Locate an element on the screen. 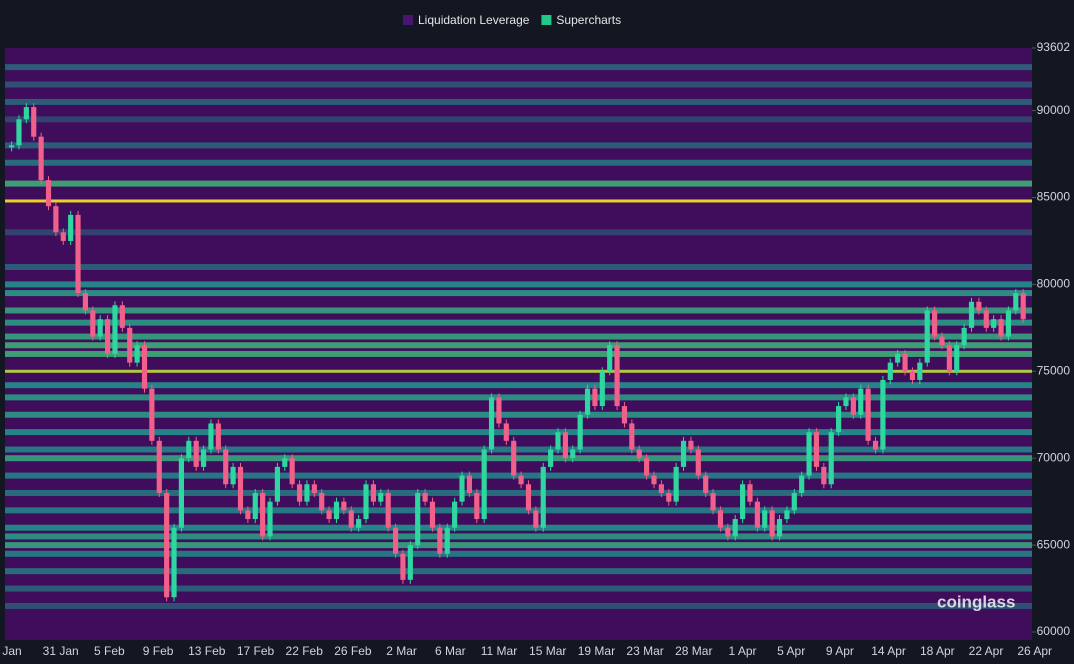 This screenshot has width=1074, height=664. x-tick-label: 31 Jan is located at coordinates (61, 651).